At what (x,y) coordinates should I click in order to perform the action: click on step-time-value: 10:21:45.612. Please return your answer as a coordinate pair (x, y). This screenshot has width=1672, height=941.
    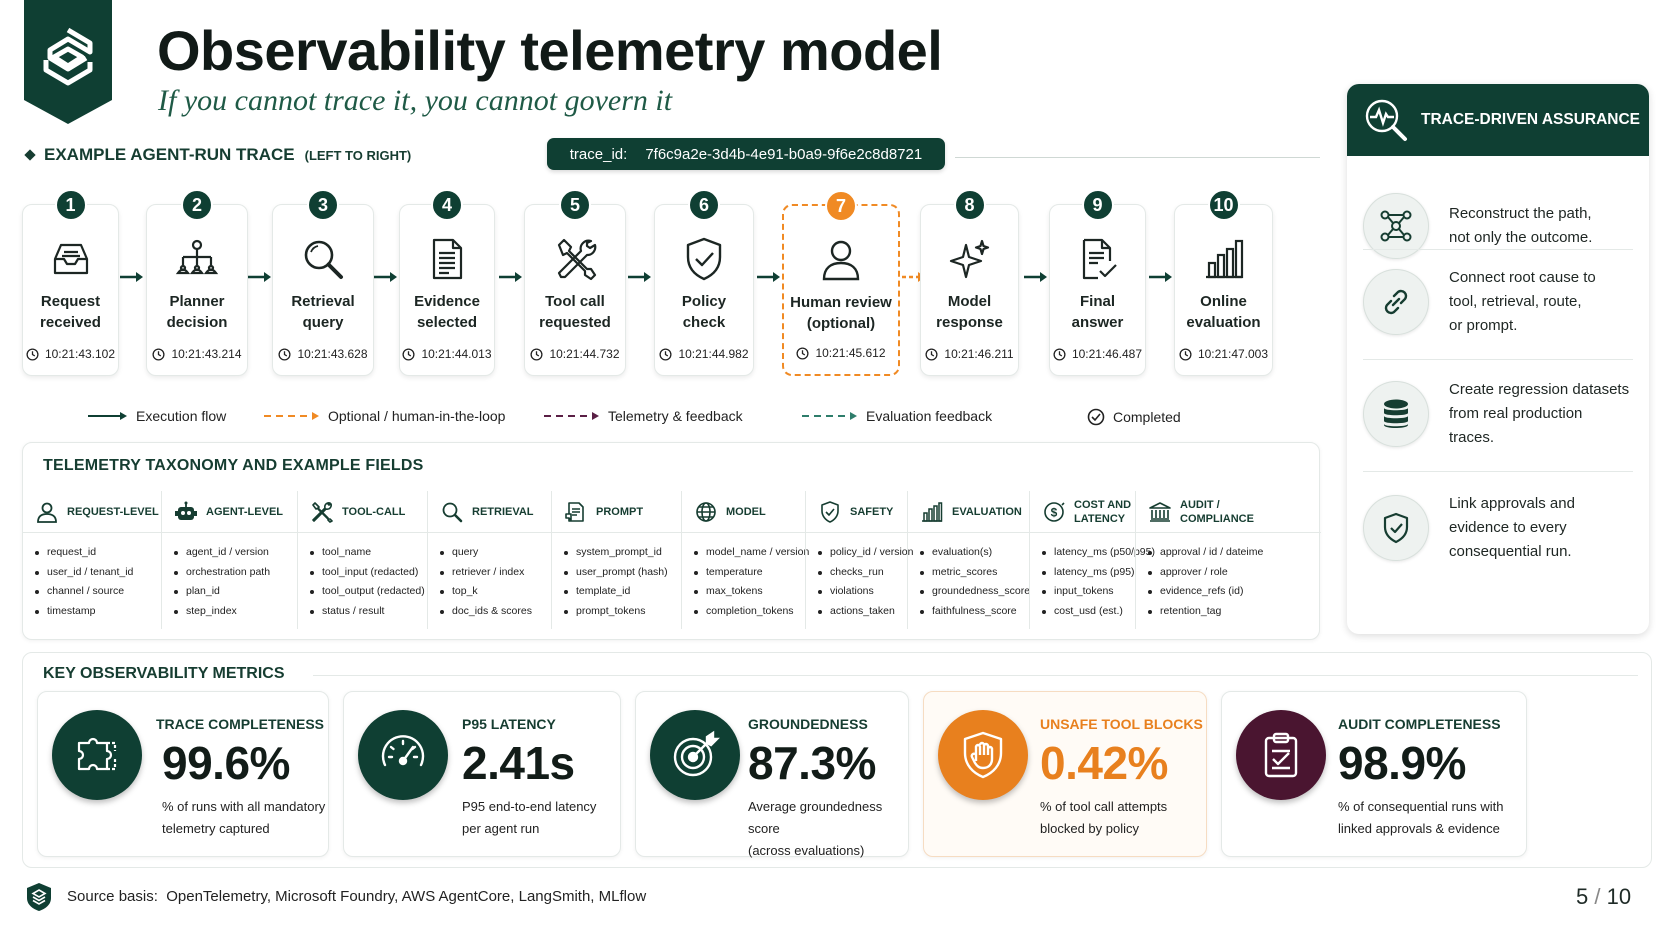
    Looking at the image, I should click on (850, 353).